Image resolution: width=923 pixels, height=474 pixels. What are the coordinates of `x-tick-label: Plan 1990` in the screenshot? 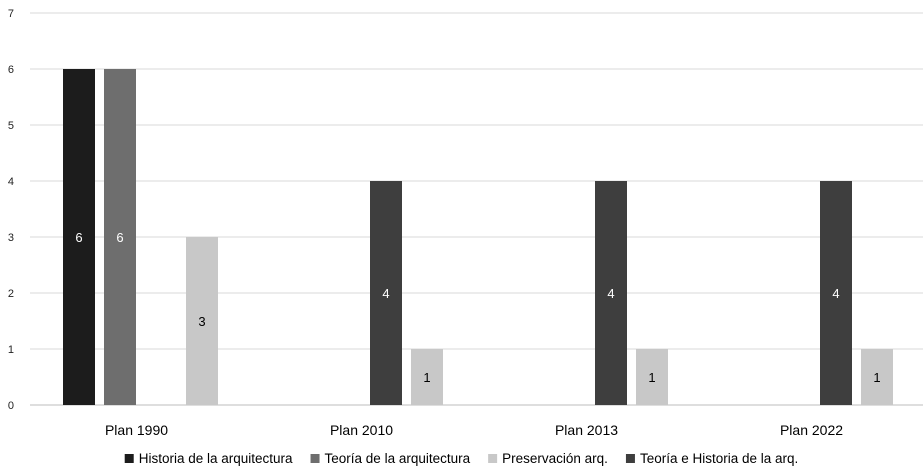 It's located at (136, 430).